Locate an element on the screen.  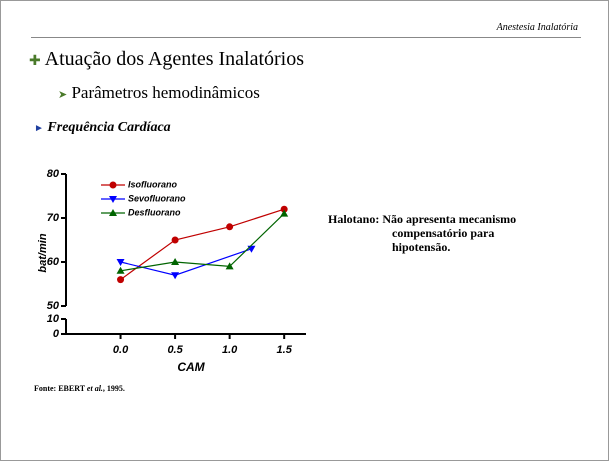
topic-text: Frequência Cardíaca is located at coordinates (109, 127).